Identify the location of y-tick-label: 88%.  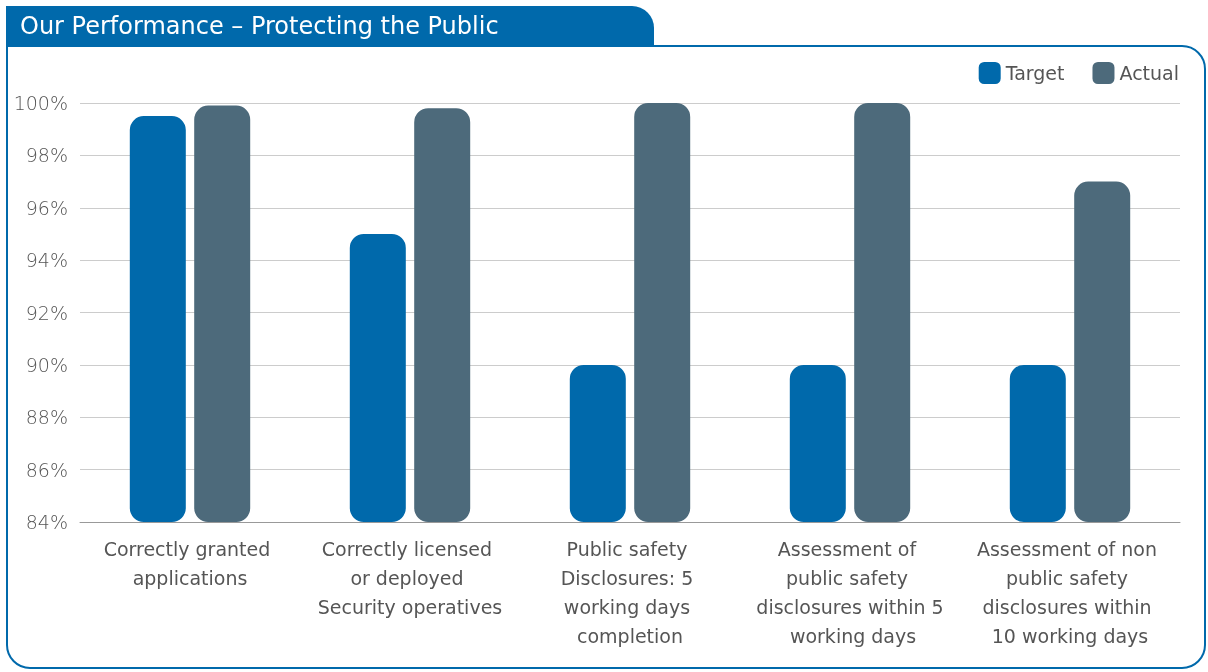
(46, 417).